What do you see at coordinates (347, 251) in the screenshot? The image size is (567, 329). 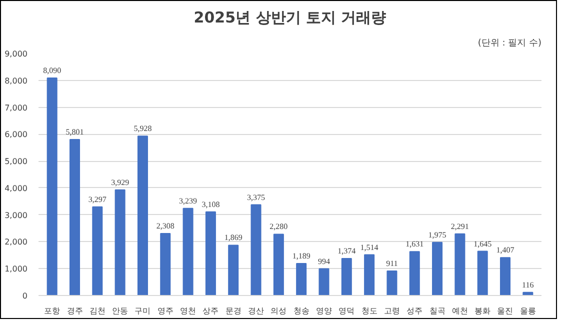 I see `data-label: 1,374` at bounding box center [347, 251].